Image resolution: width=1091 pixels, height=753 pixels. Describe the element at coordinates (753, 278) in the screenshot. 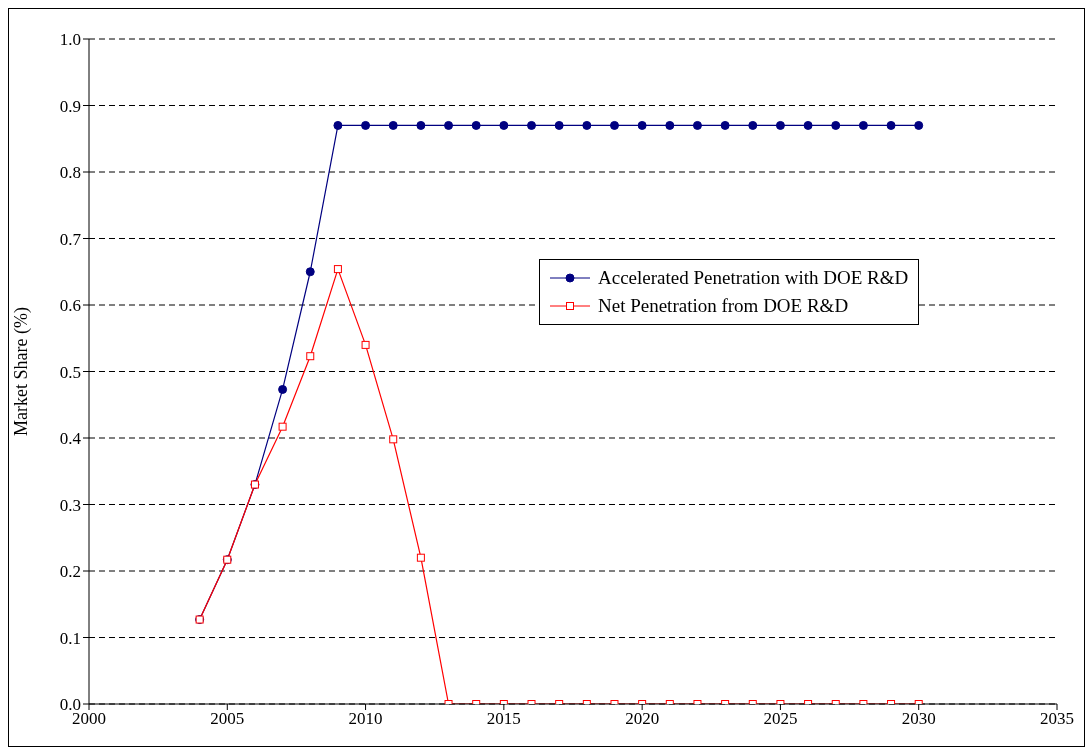

I see `legend-label: Accelerated Penetration with DOE R&D` at that location.